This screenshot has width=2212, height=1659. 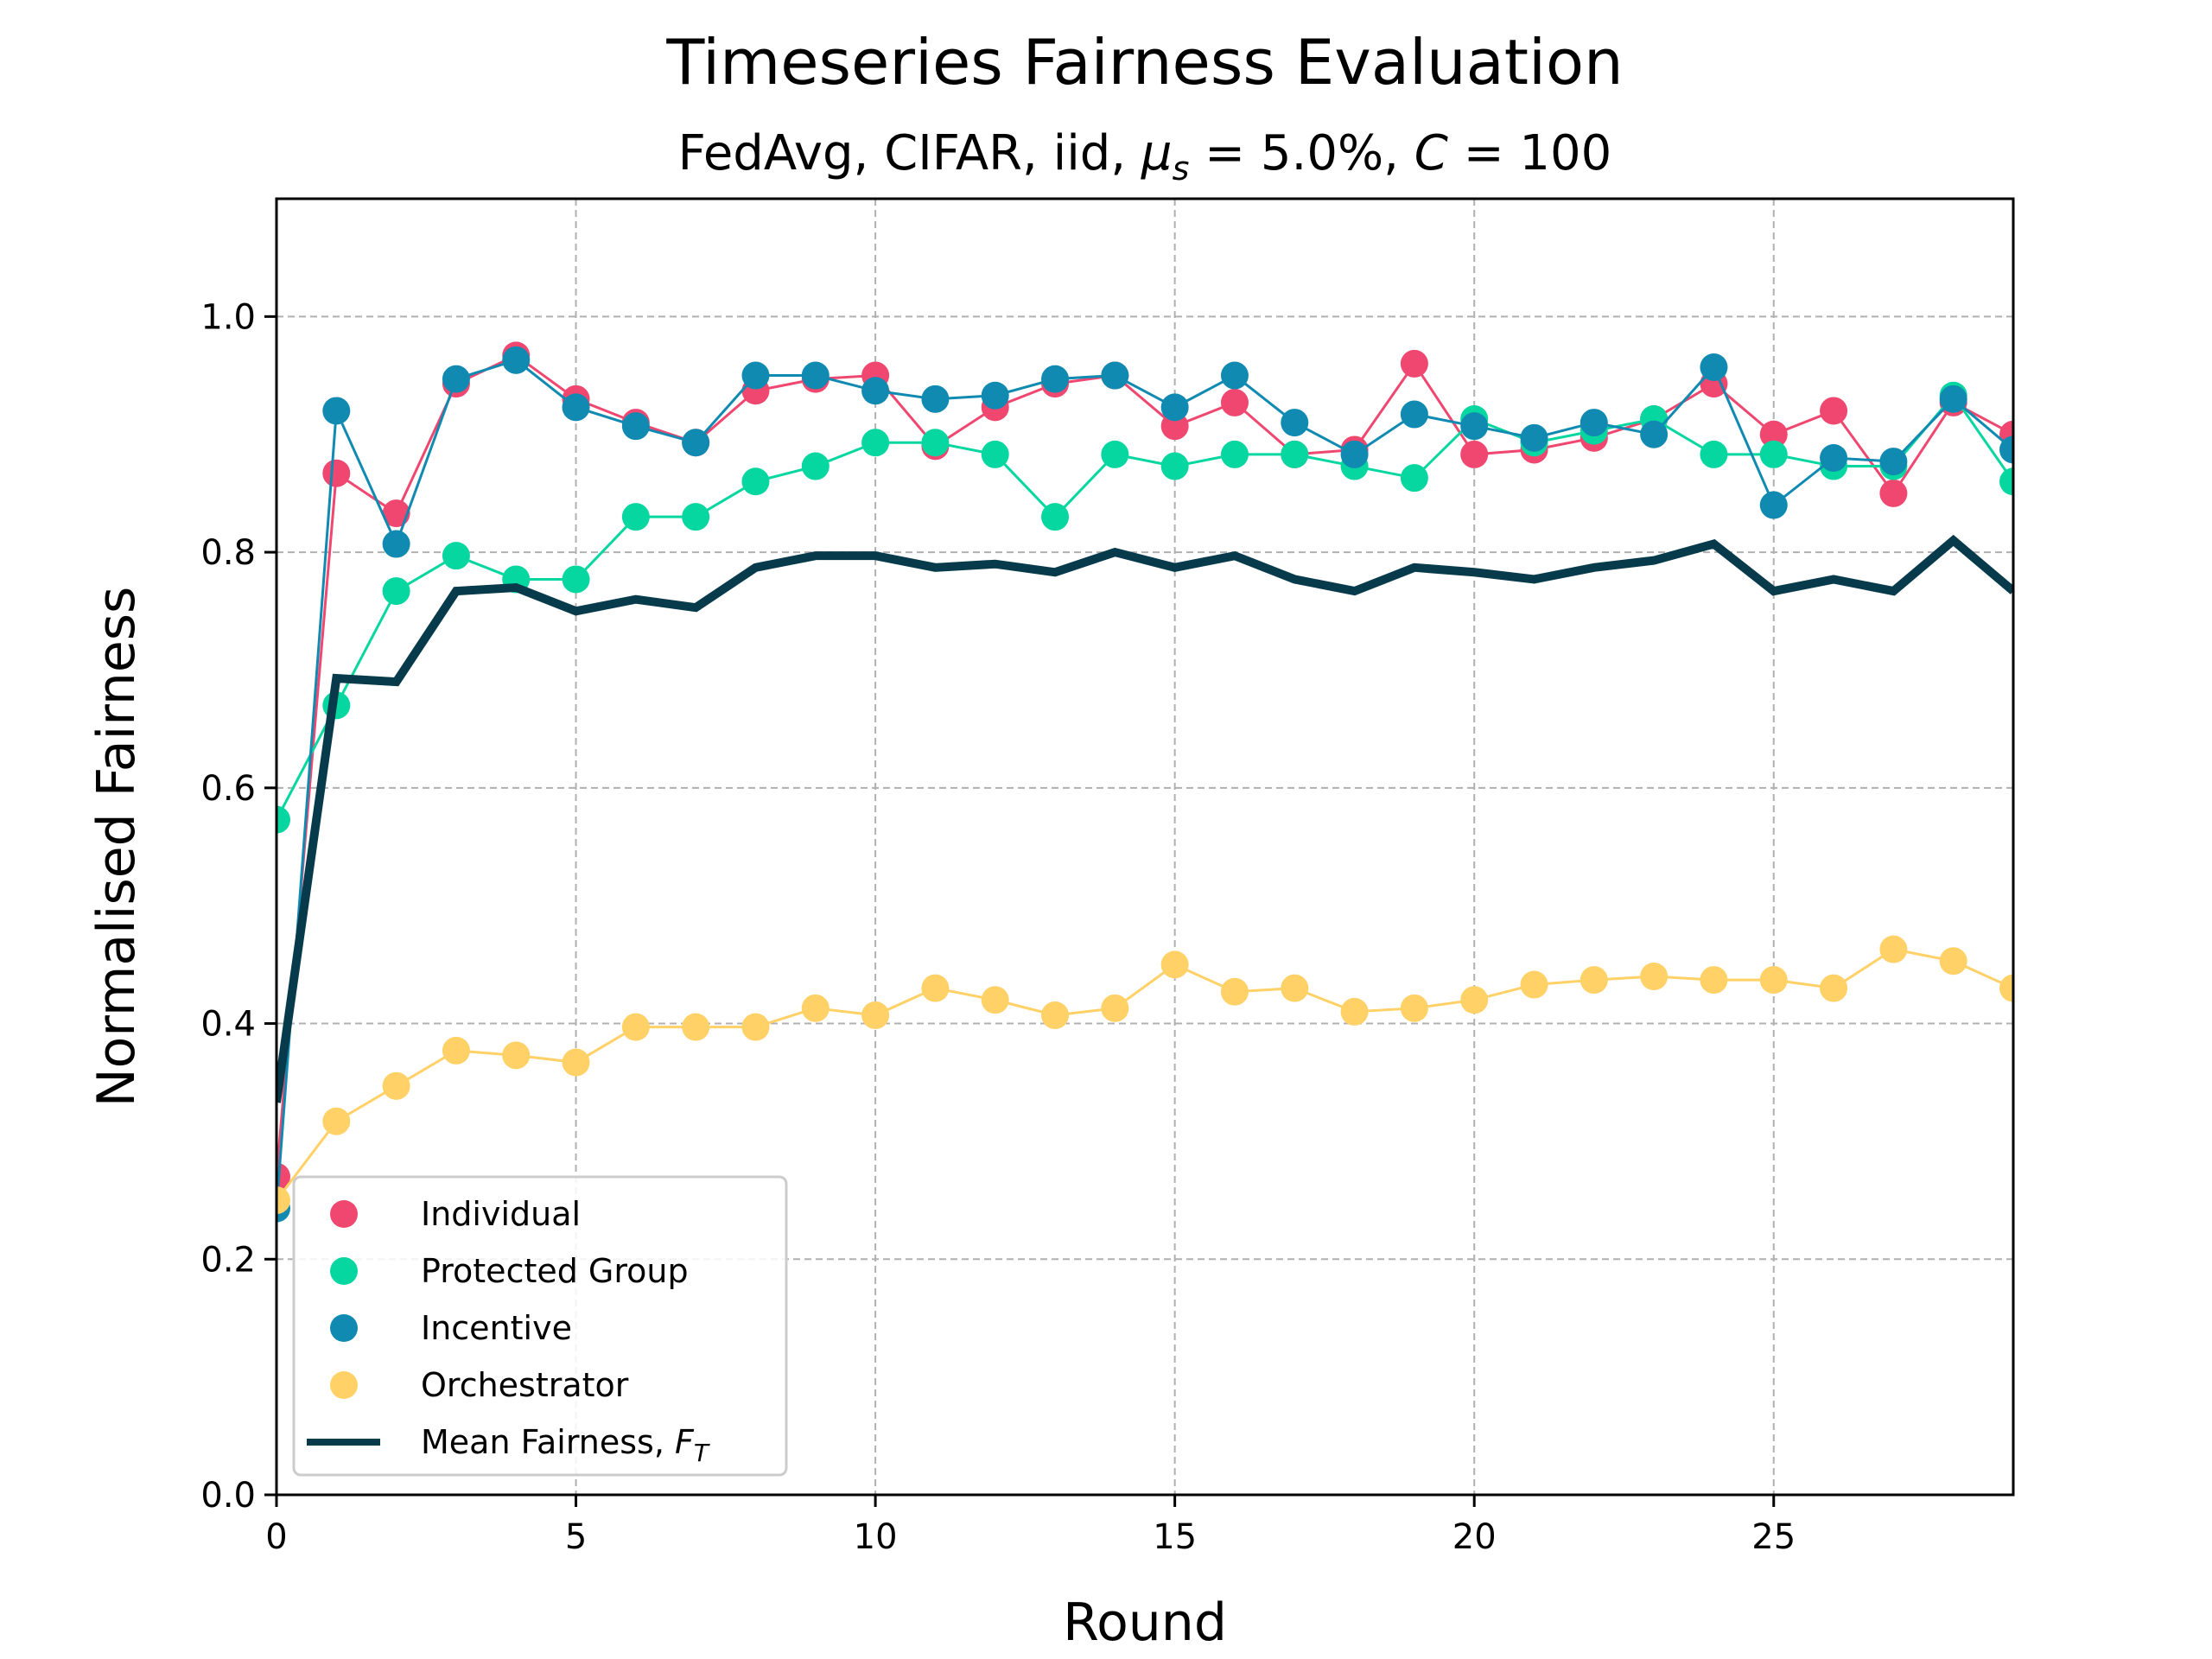 I want to click on legend-label: Mean Fairness, FT, so click(x=565, y=1445).